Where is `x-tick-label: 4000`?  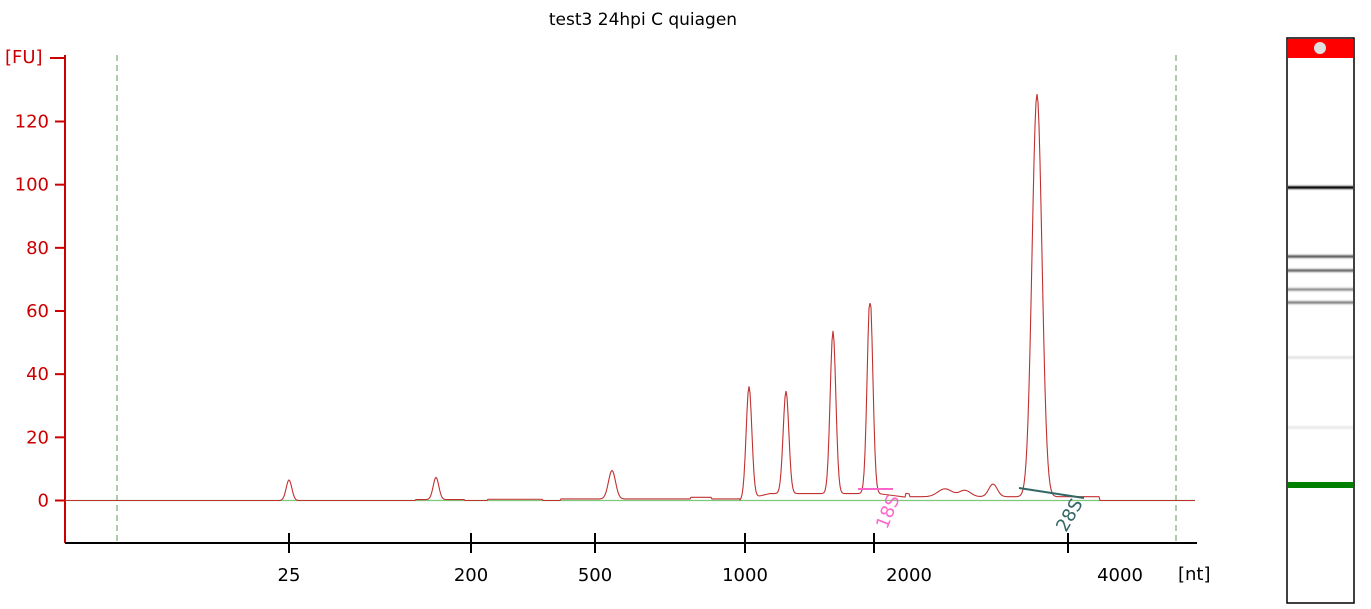 x-tick-label: 4000 is located at coordinates (1120, 575).